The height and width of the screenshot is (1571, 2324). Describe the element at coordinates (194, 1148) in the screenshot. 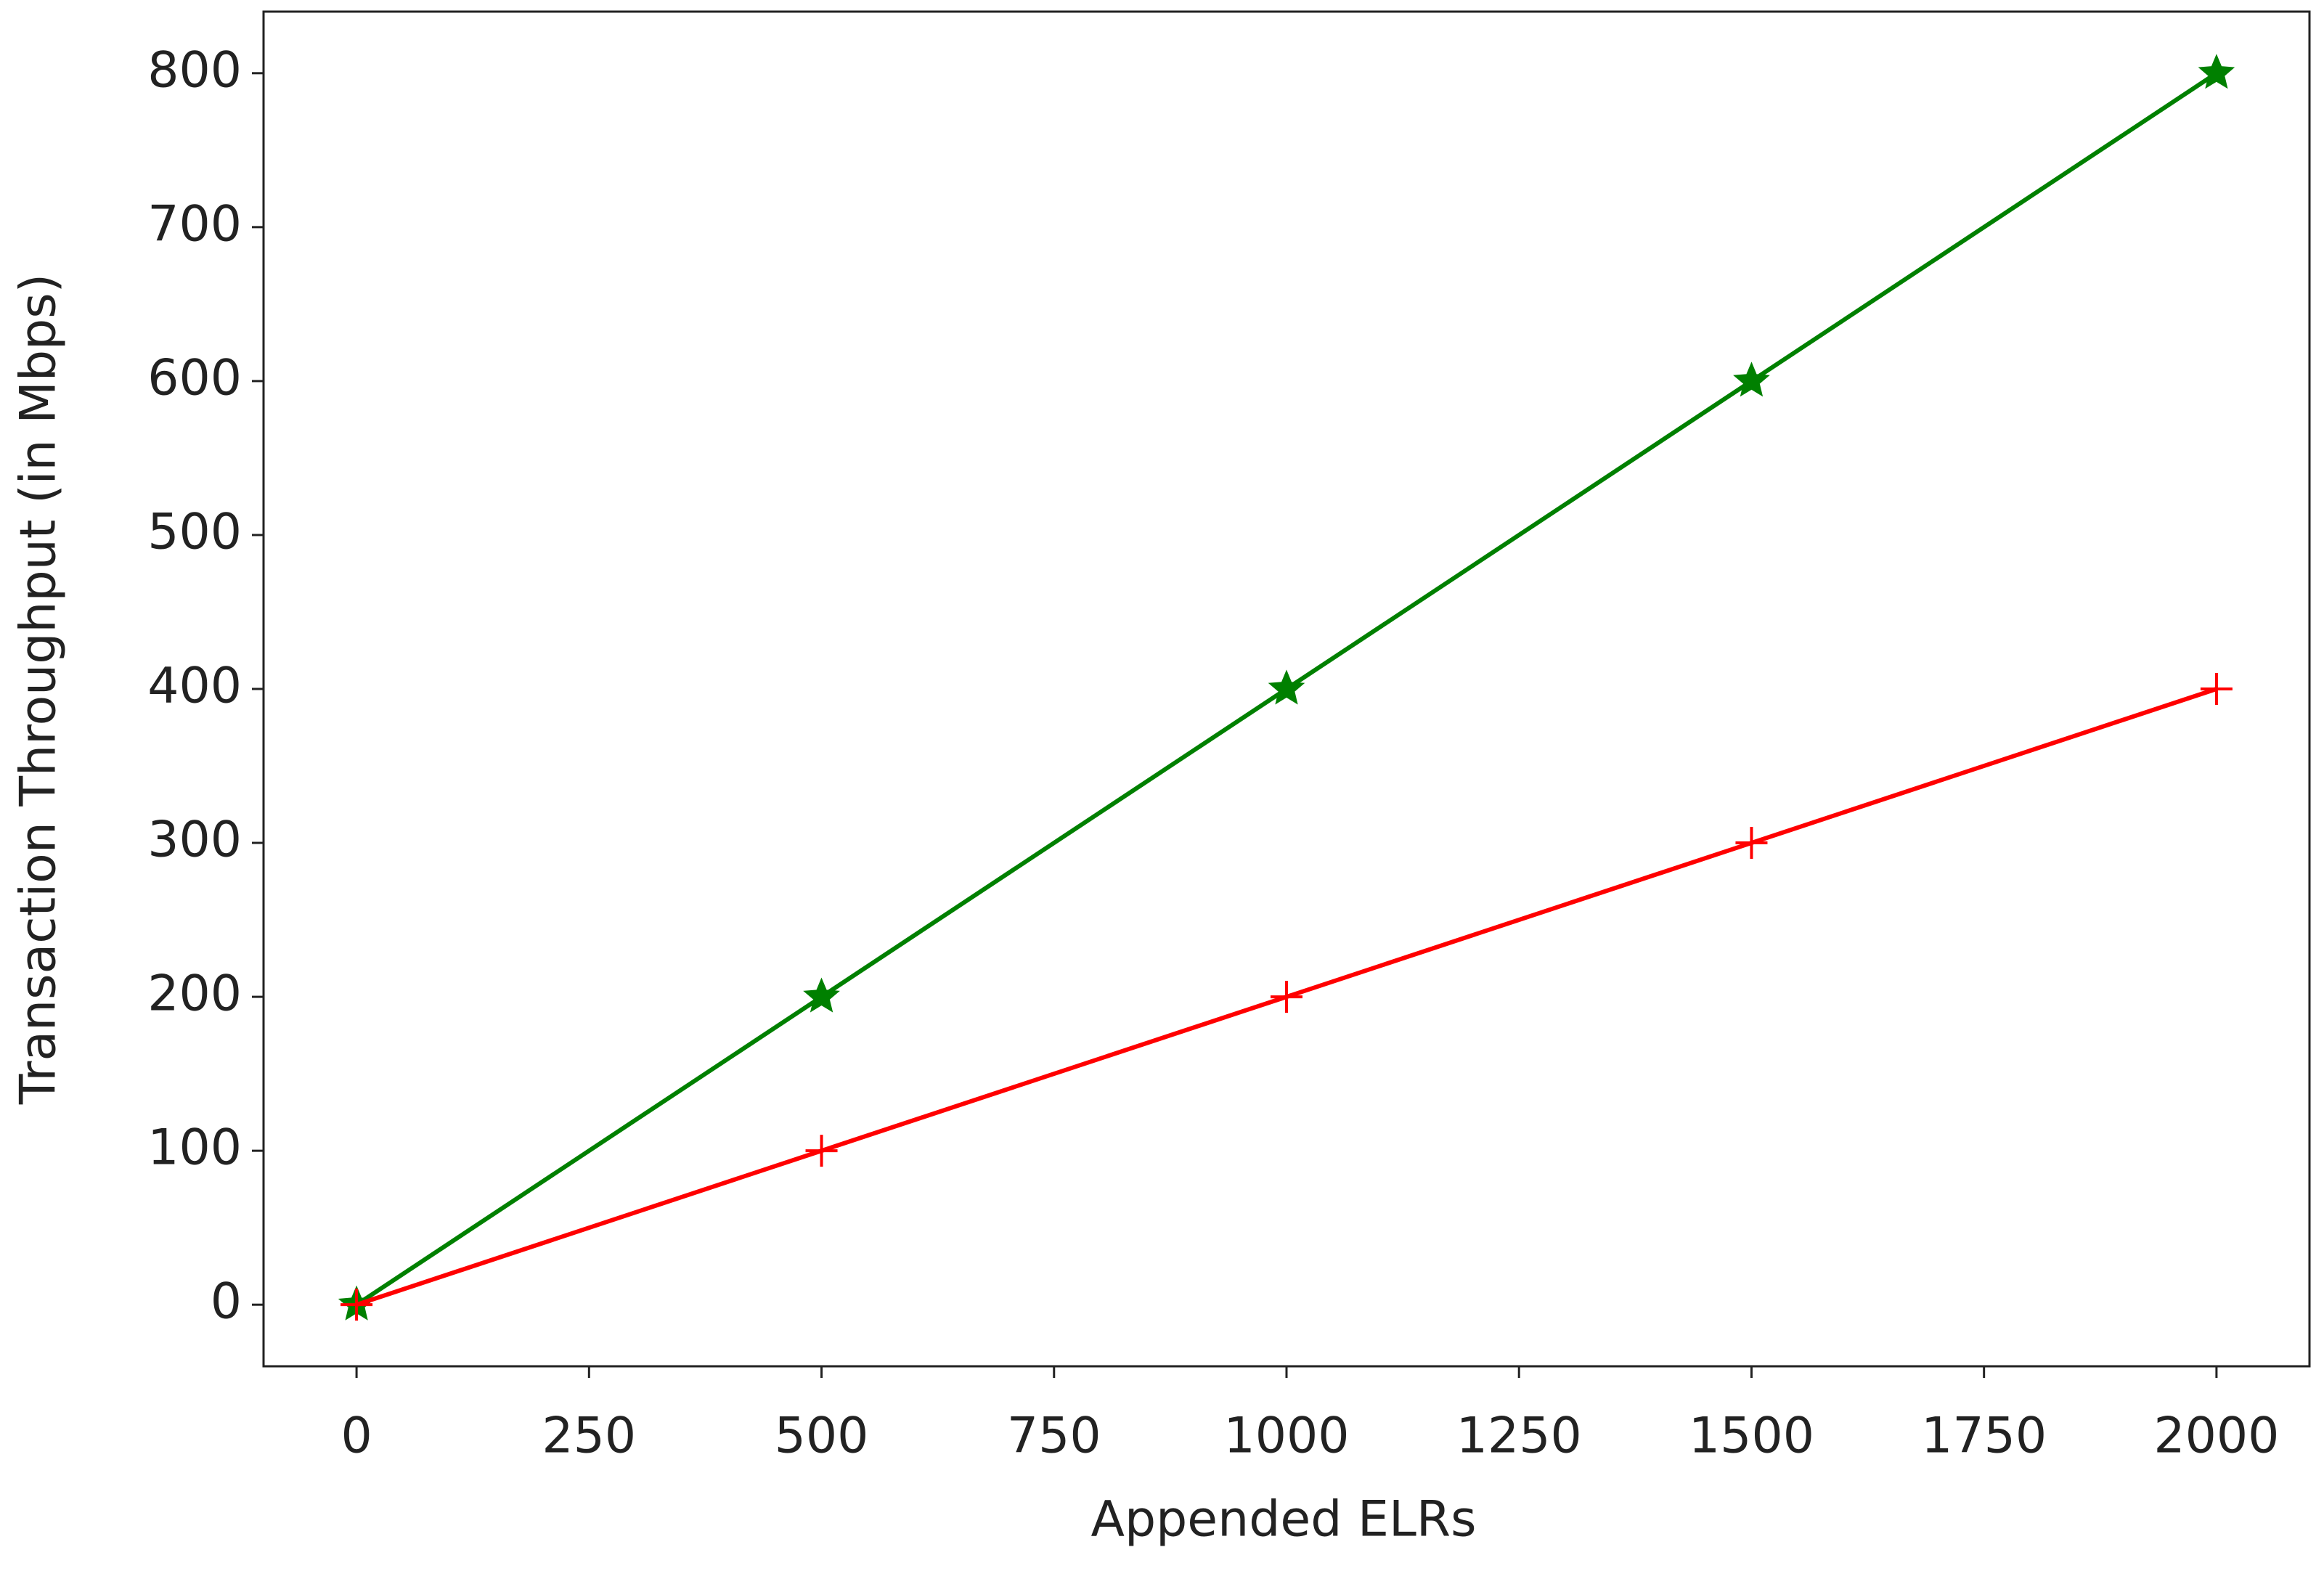

I see `y-tick-label: 100` at that location.